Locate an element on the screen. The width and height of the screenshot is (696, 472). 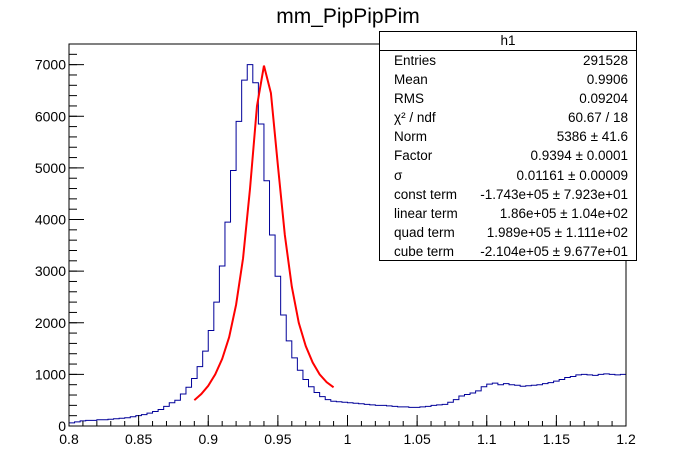
stats-row: linear term 1.86e+05 ± 1.04e+02 is located at coordinates (508, 213).